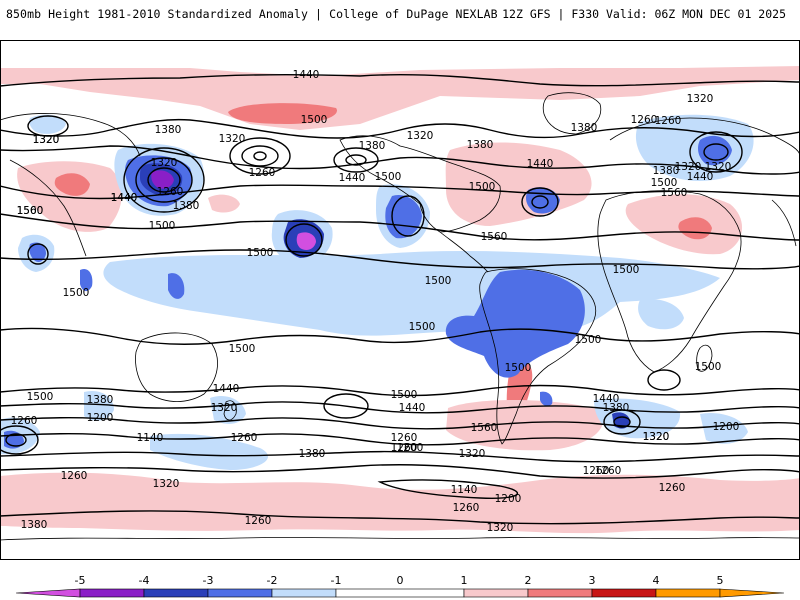  I want to click on colorbar-swatch-pos5, so click(752, 593).